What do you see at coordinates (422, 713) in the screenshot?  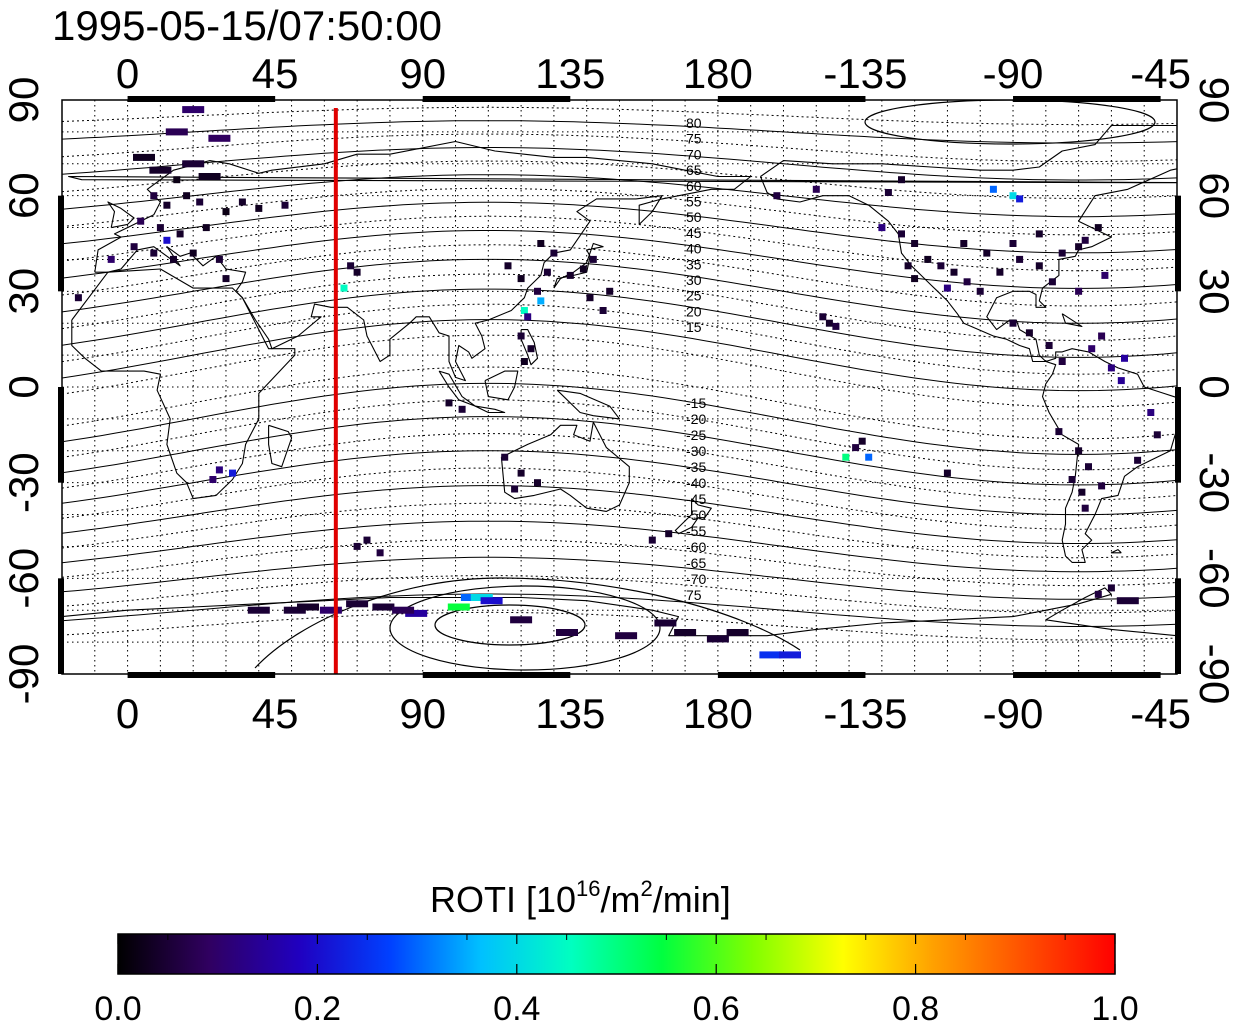 I see `x-tick-label-bottom: 90` at bounding box center [422, 713].